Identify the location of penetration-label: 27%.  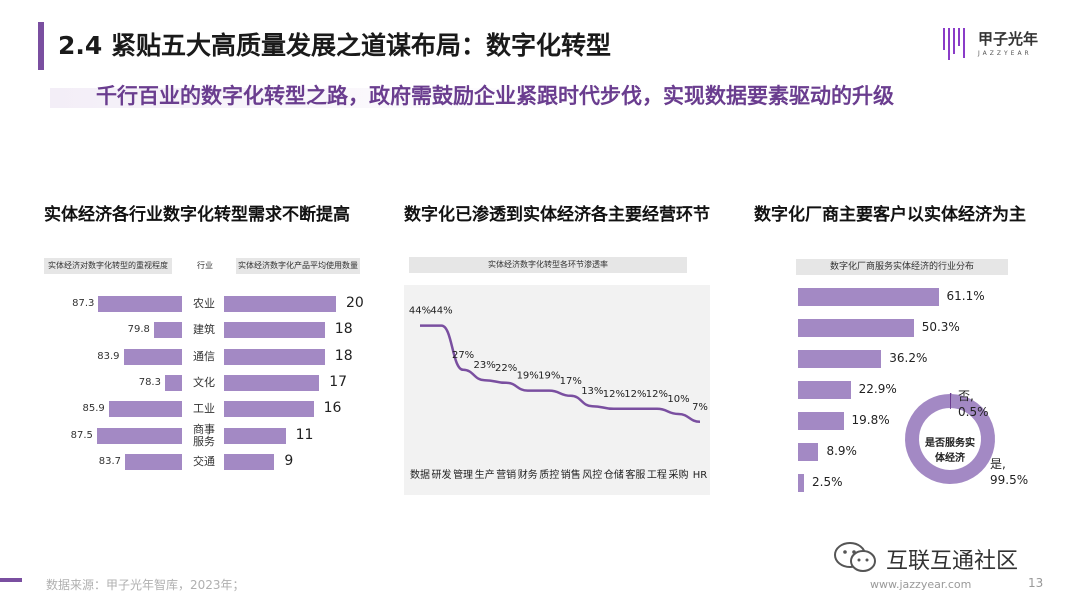
(463, 355).